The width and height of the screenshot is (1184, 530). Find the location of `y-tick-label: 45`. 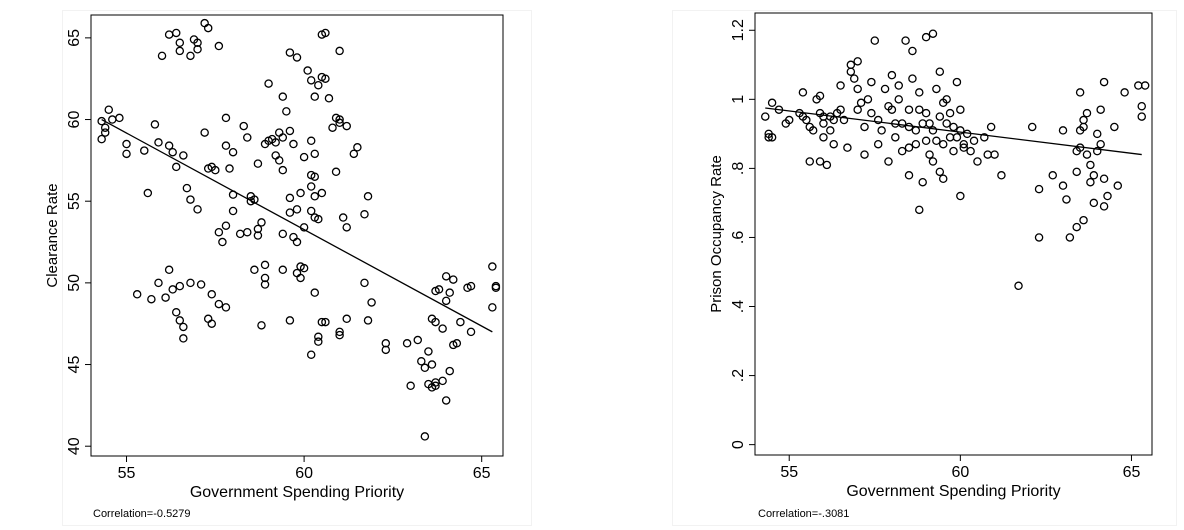

y-tick-label: 45 is located at coordinates (74, 365).